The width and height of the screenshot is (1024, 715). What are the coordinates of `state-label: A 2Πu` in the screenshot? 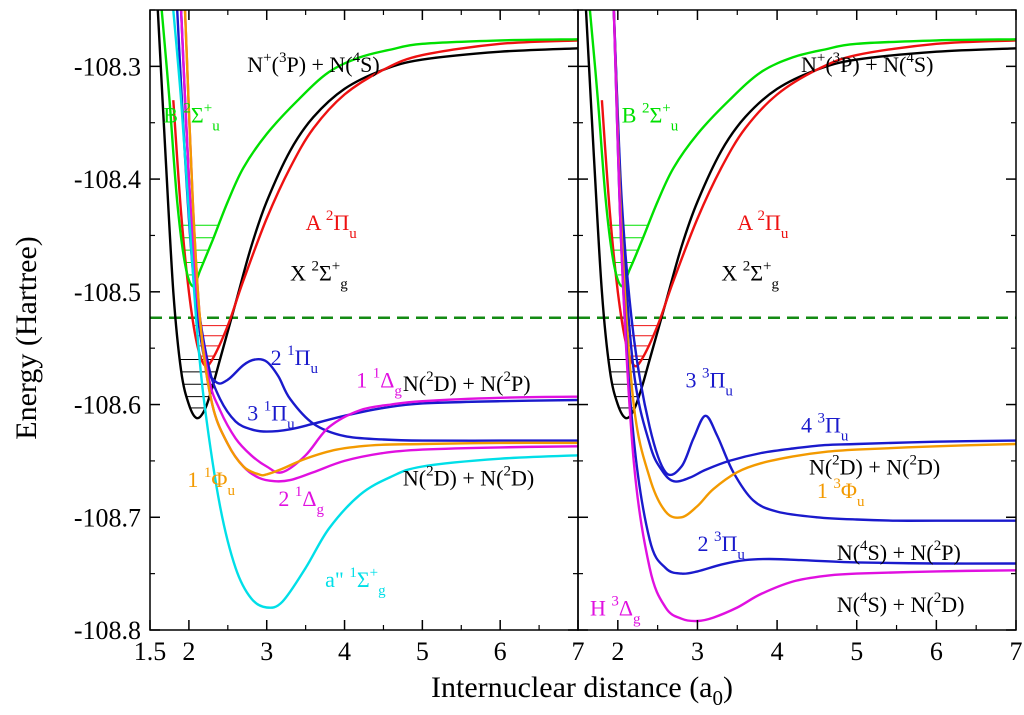 It's located at (763, 225).